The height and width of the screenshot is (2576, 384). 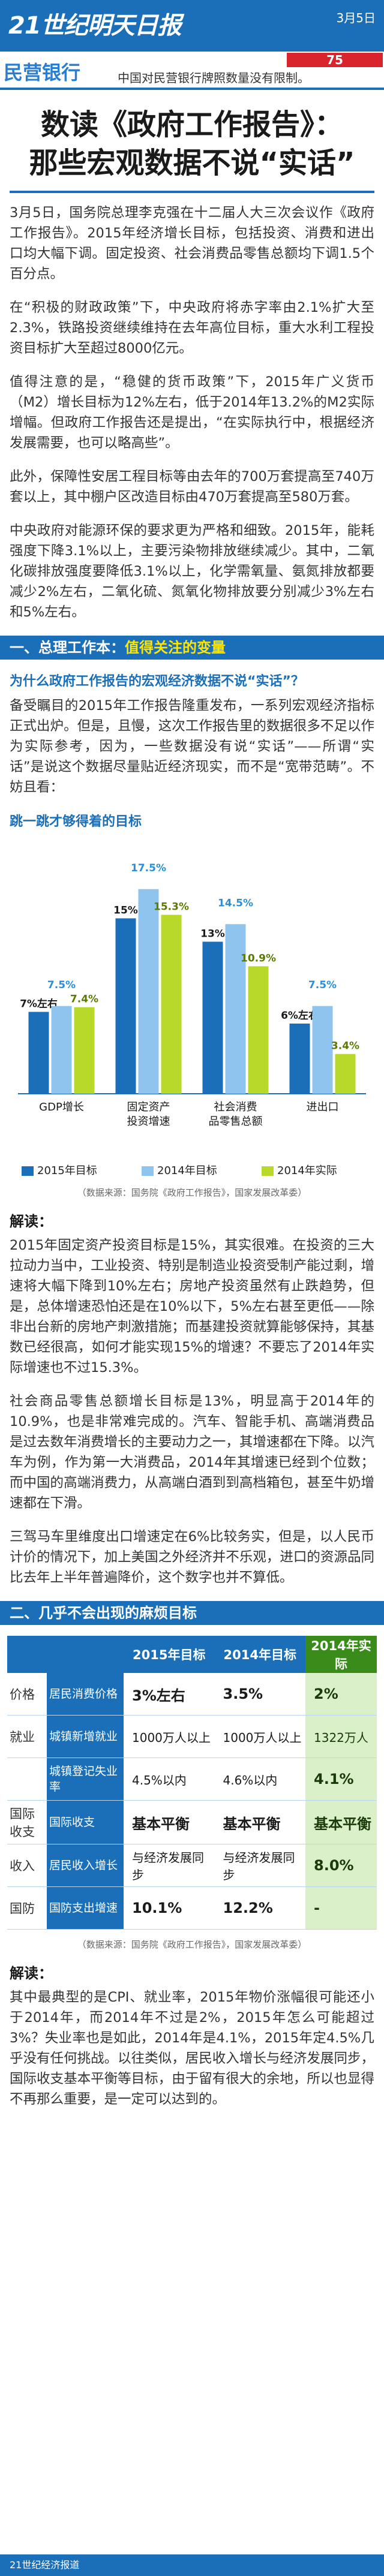 I want to click on value-2015-target: 3%左右, so click(x=169, y=1695).